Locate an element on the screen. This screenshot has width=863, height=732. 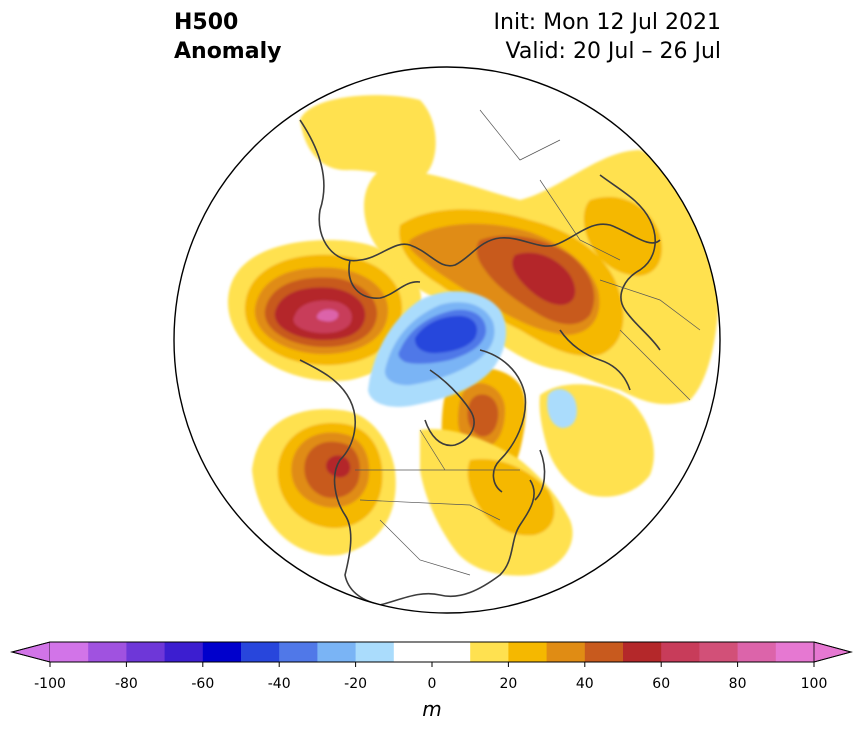
colorbar-ticks: -100 -80 -60 -40 -20 0 20 40 60 80 100 is located at coordinates (430, 677).